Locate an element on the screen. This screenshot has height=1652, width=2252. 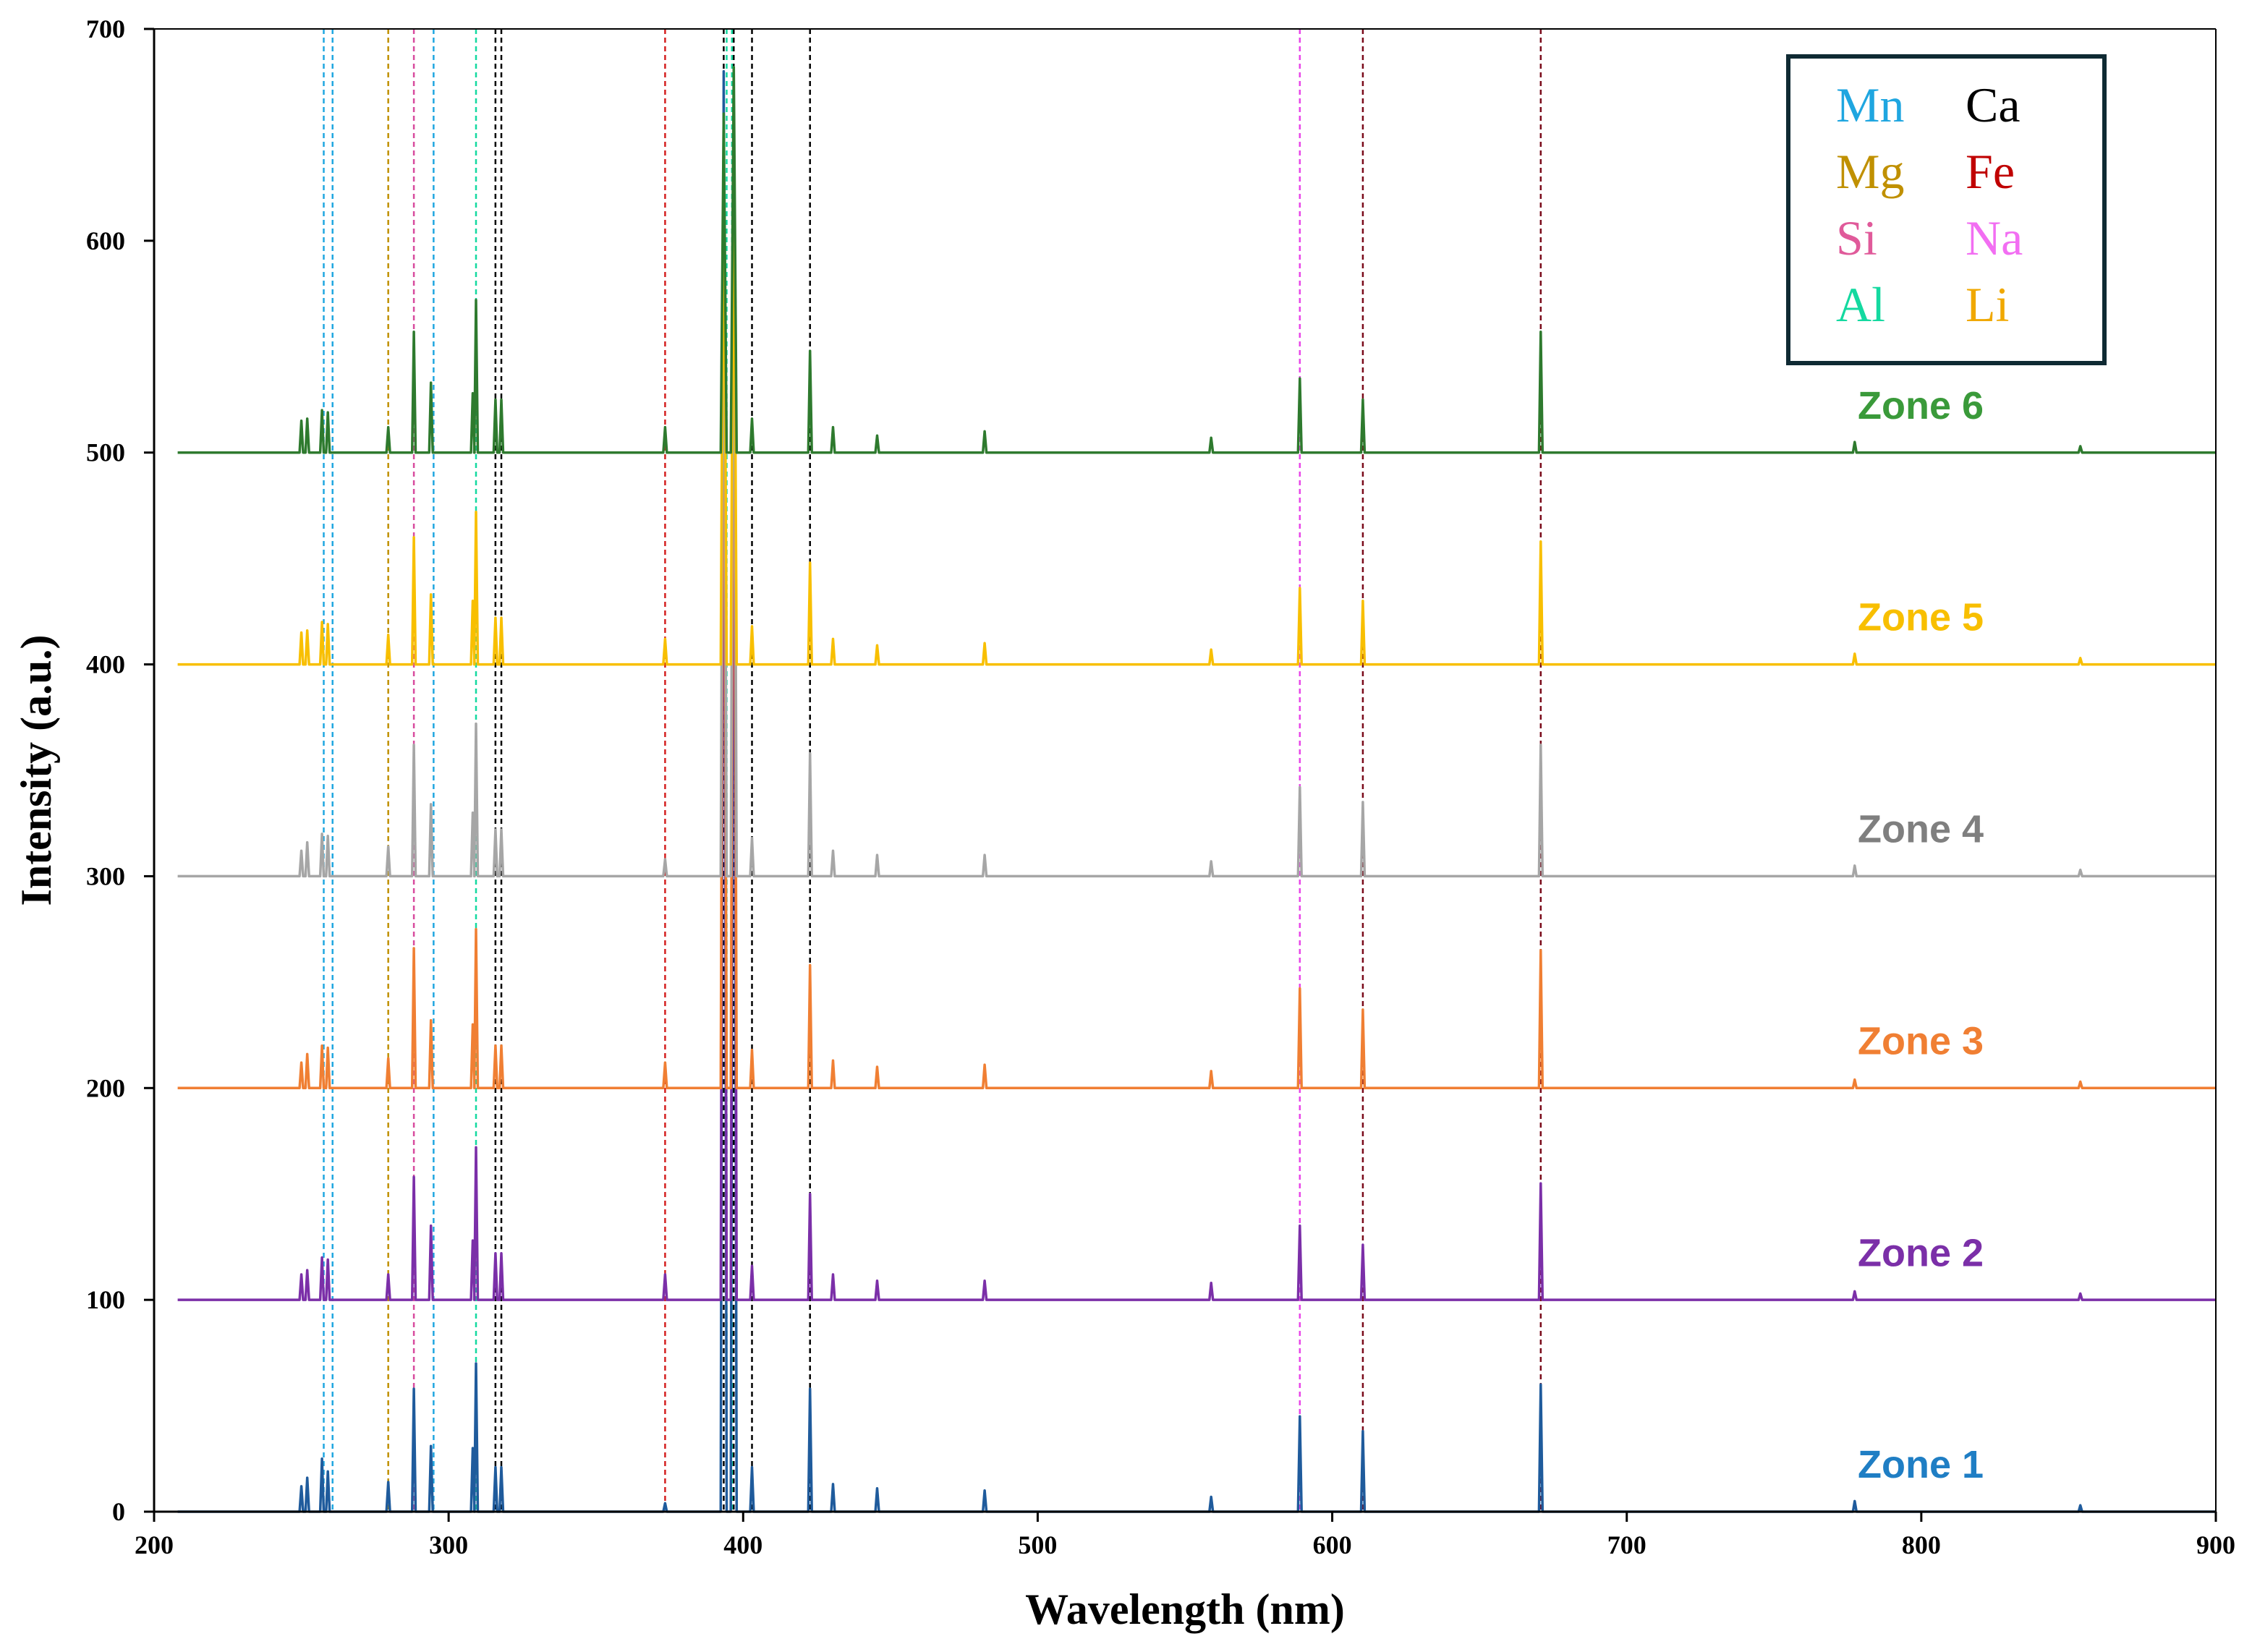
x-tick-label: 200 is located at coordinates (154, 1544).